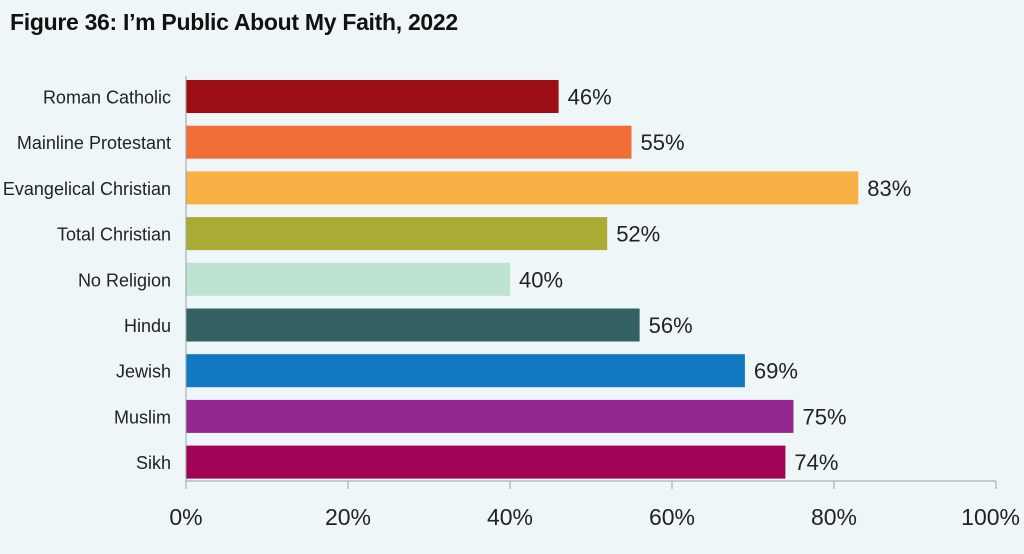 The image size is (1024, 554). What do you see at coordinates (834, 517) in the screenshot?
I see `x-tick-label: 80%` at bounding box center [834, 517].